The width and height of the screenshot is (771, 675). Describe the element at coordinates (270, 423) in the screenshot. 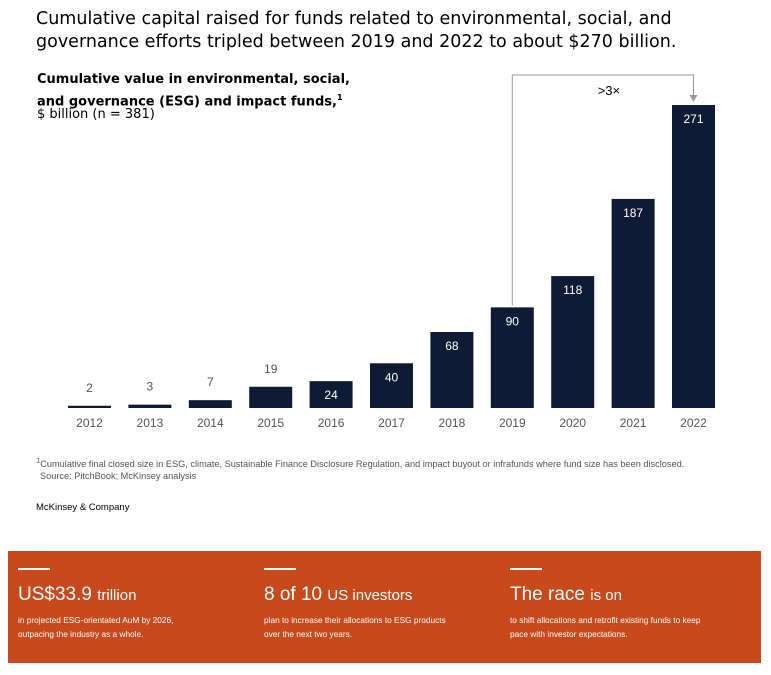

I see `tick-label-2015: 2015` at that location.